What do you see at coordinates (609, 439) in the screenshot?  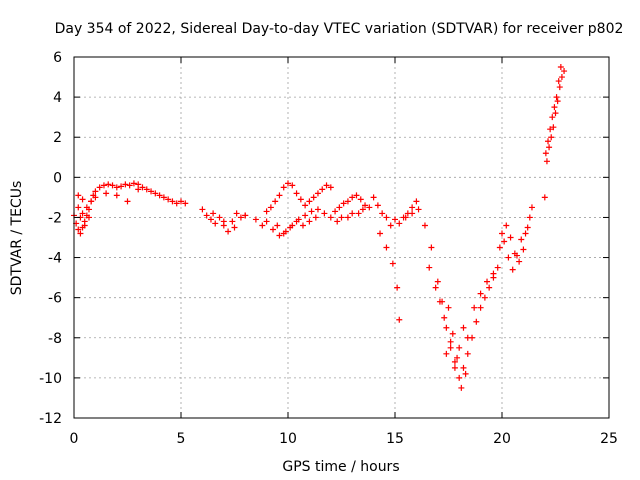 I see `x-tick-label: 25` at bounding box center [609, 439].